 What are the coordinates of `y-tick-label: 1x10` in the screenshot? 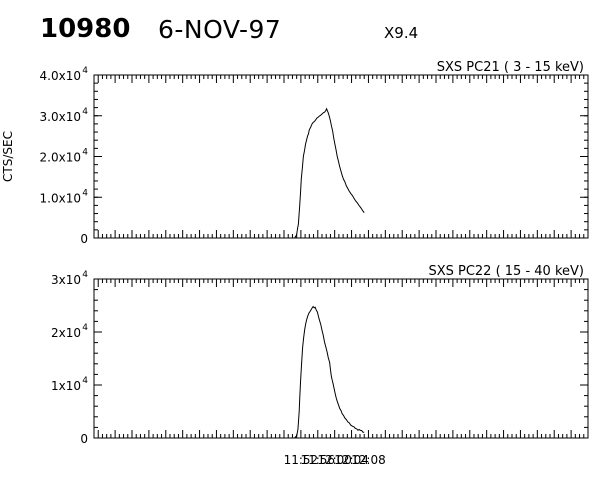 It's located at (66, 386).